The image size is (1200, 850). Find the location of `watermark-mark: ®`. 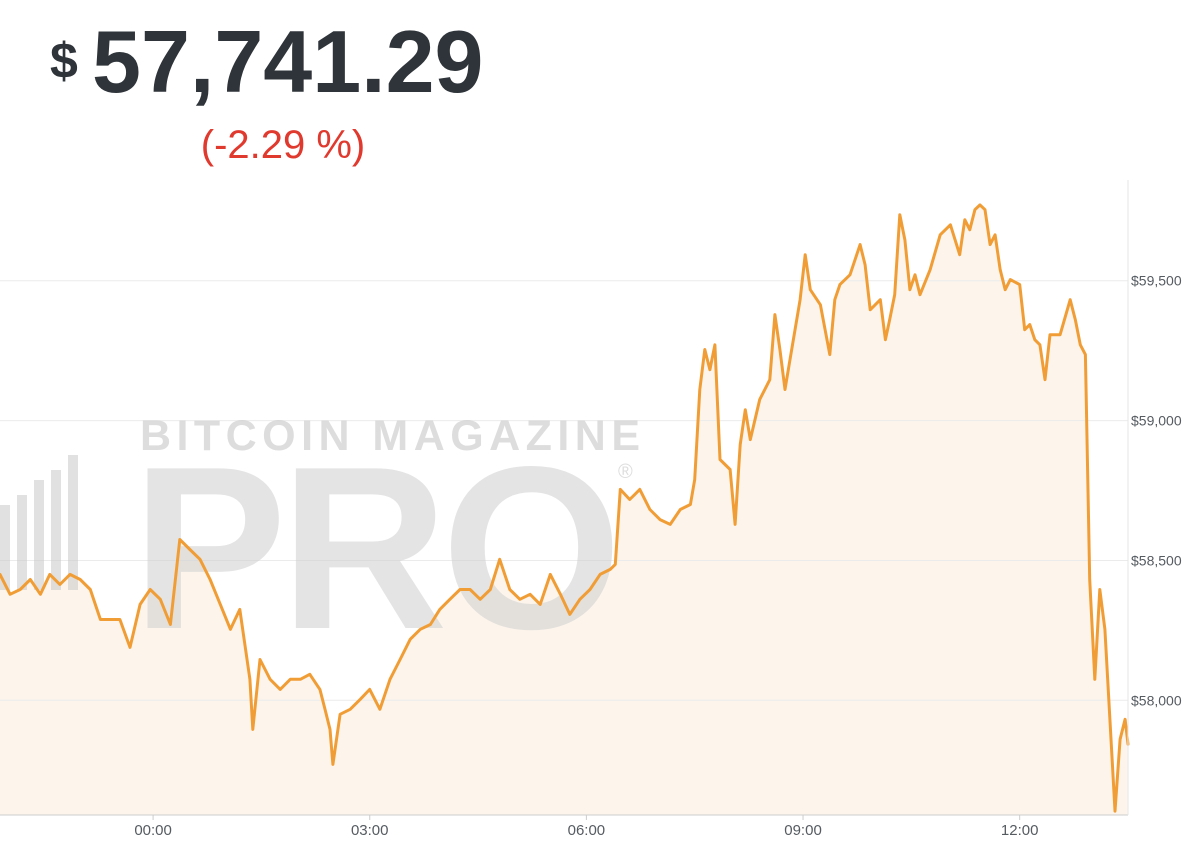

watermark-mark: ® is located at coordinates (625, 472).